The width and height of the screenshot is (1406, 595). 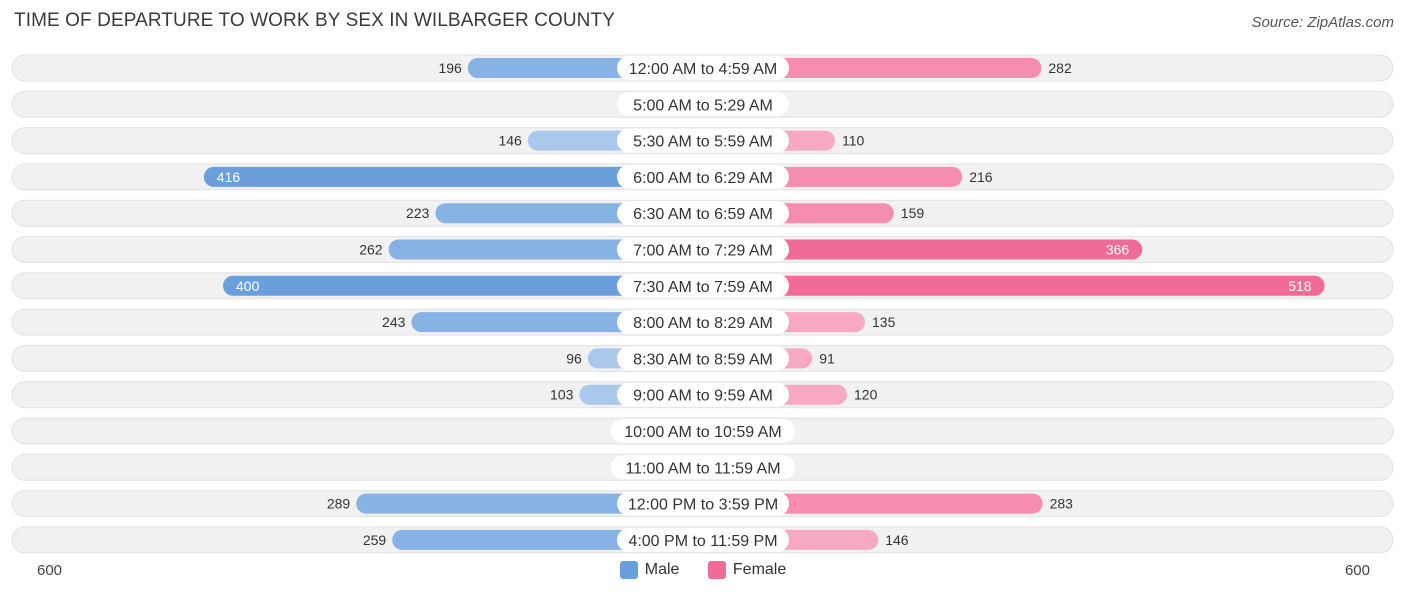 I want to click on value-label-female: 282, so click(x=1060, y=68).